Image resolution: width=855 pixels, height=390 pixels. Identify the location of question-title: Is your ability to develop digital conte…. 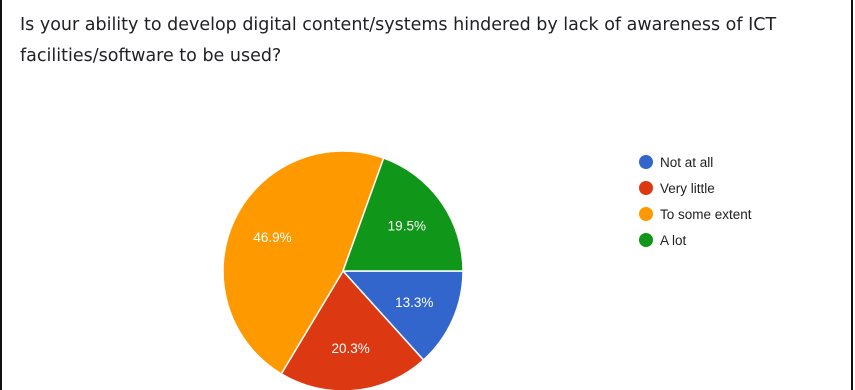
(398, 40).